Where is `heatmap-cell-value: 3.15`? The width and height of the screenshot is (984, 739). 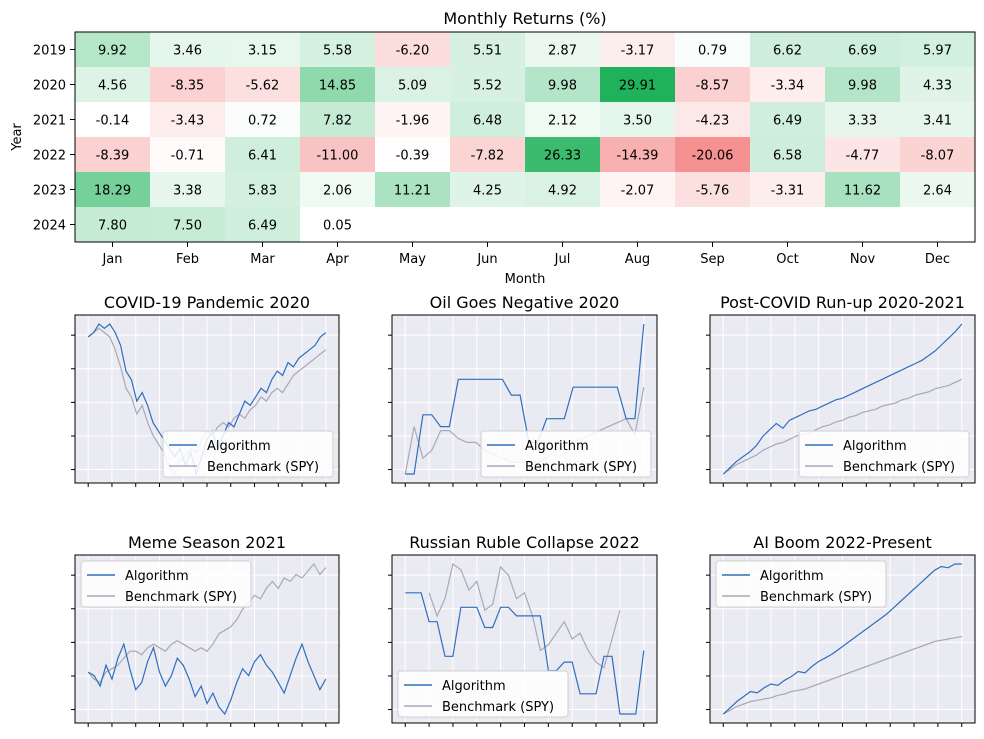
heatmap-cell-value: 3.15 is located at coordinates (262, 51).